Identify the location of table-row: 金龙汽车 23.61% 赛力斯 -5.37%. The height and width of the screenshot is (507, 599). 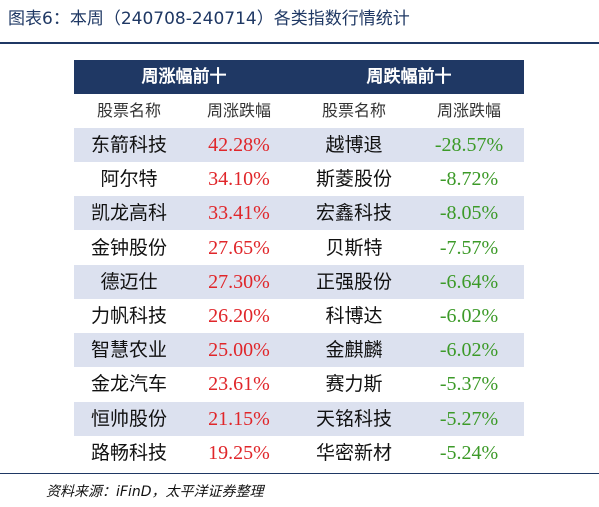
(299, 384).